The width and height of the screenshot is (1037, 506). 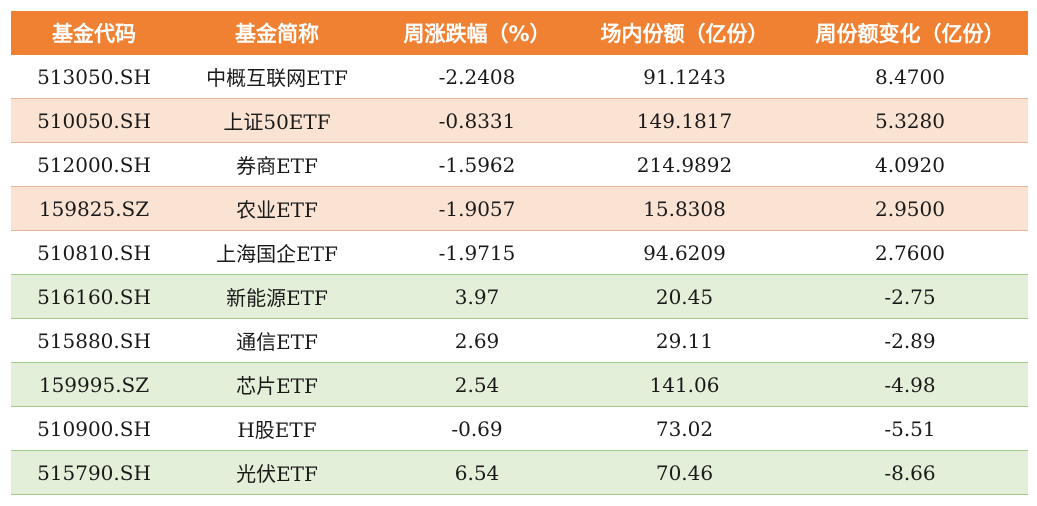 What do you see at coordinates (910, 33) in the screenshot?
I see `header-share-change: 周份额变化（亿份）` at bounding box center [910, 33].